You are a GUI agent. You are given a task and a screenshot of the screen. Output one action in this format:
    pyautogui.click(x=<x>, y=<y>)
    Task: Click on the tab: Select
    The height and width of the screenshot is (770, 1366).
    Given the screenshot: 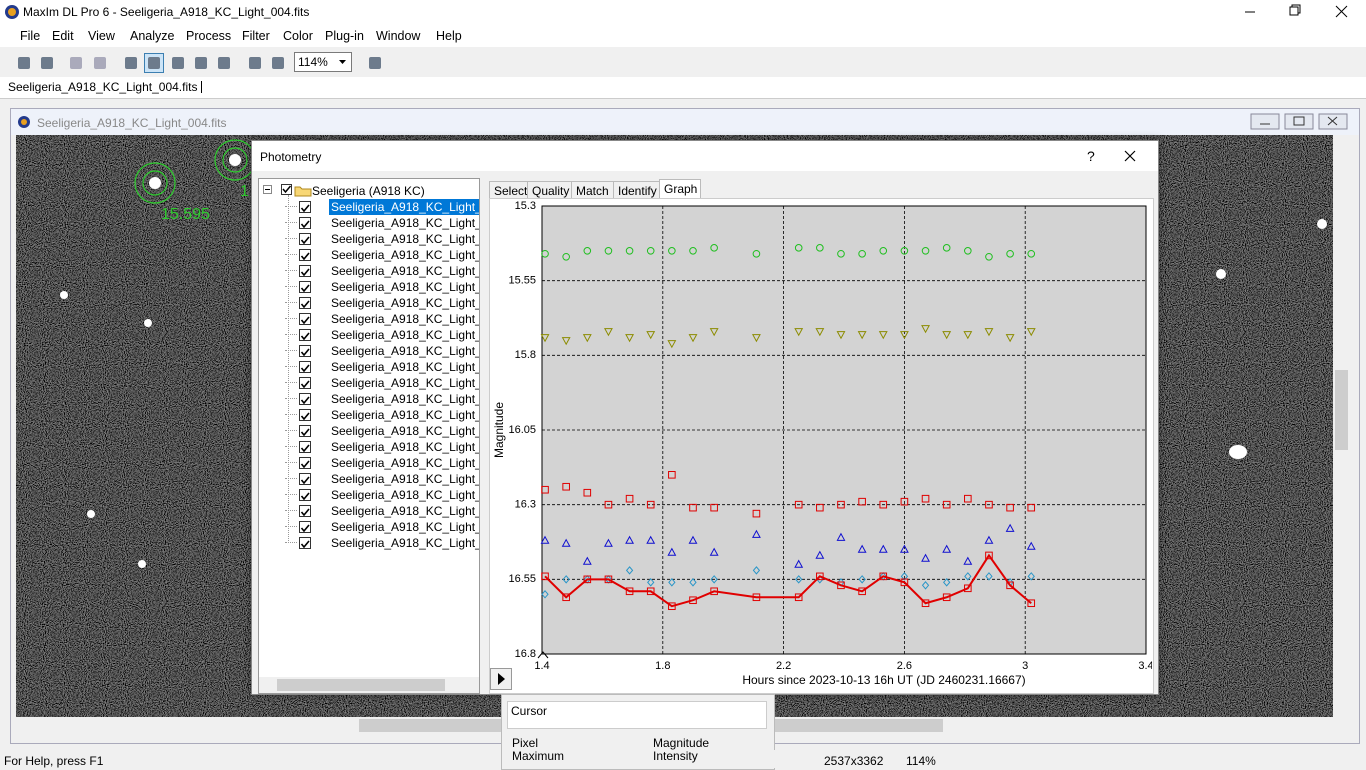 What is the action you would take?
    pyautogui.click(x=509, y=191)
    